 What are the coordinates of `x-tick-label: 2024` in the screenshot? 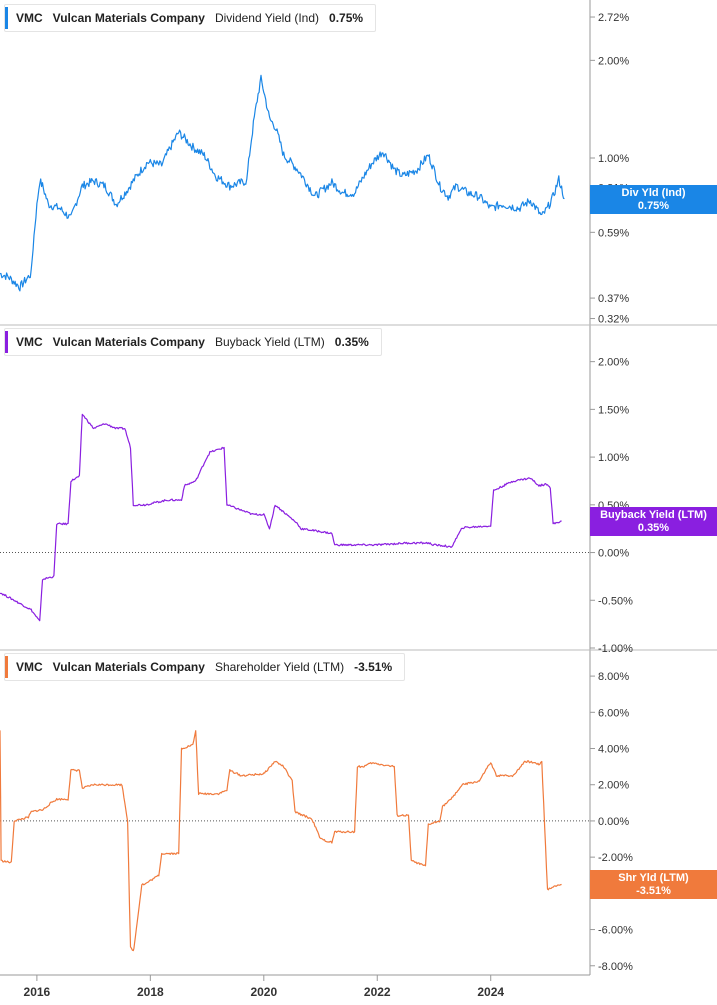 It's located at (490, 992).